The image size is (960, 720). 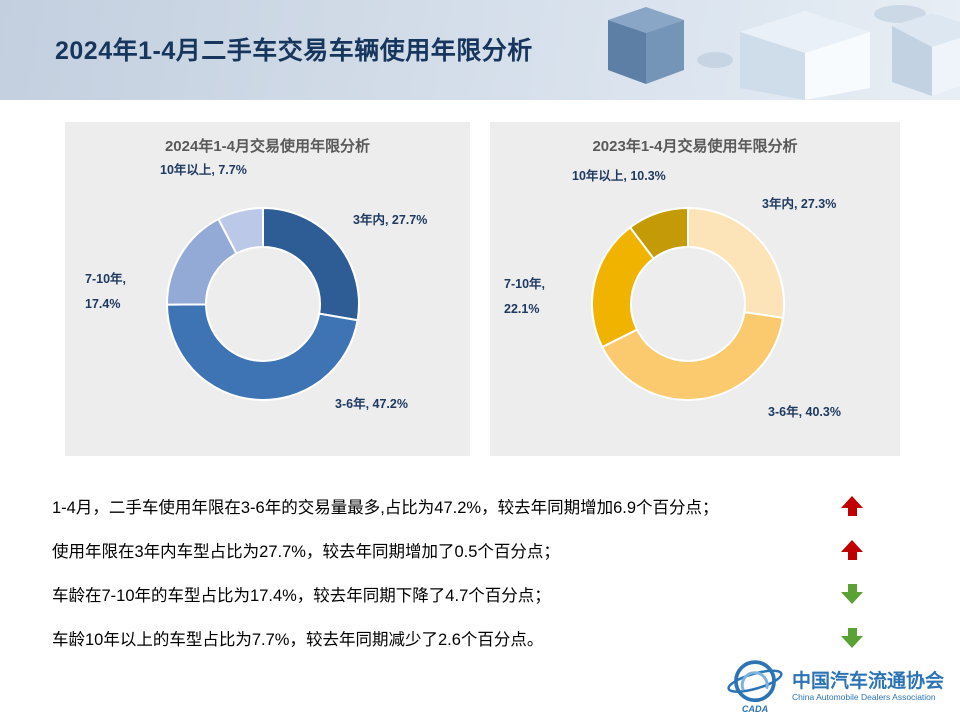 I want to click on cada-name-en: China Automobile Dealers Association, so click(x=863, y=697).